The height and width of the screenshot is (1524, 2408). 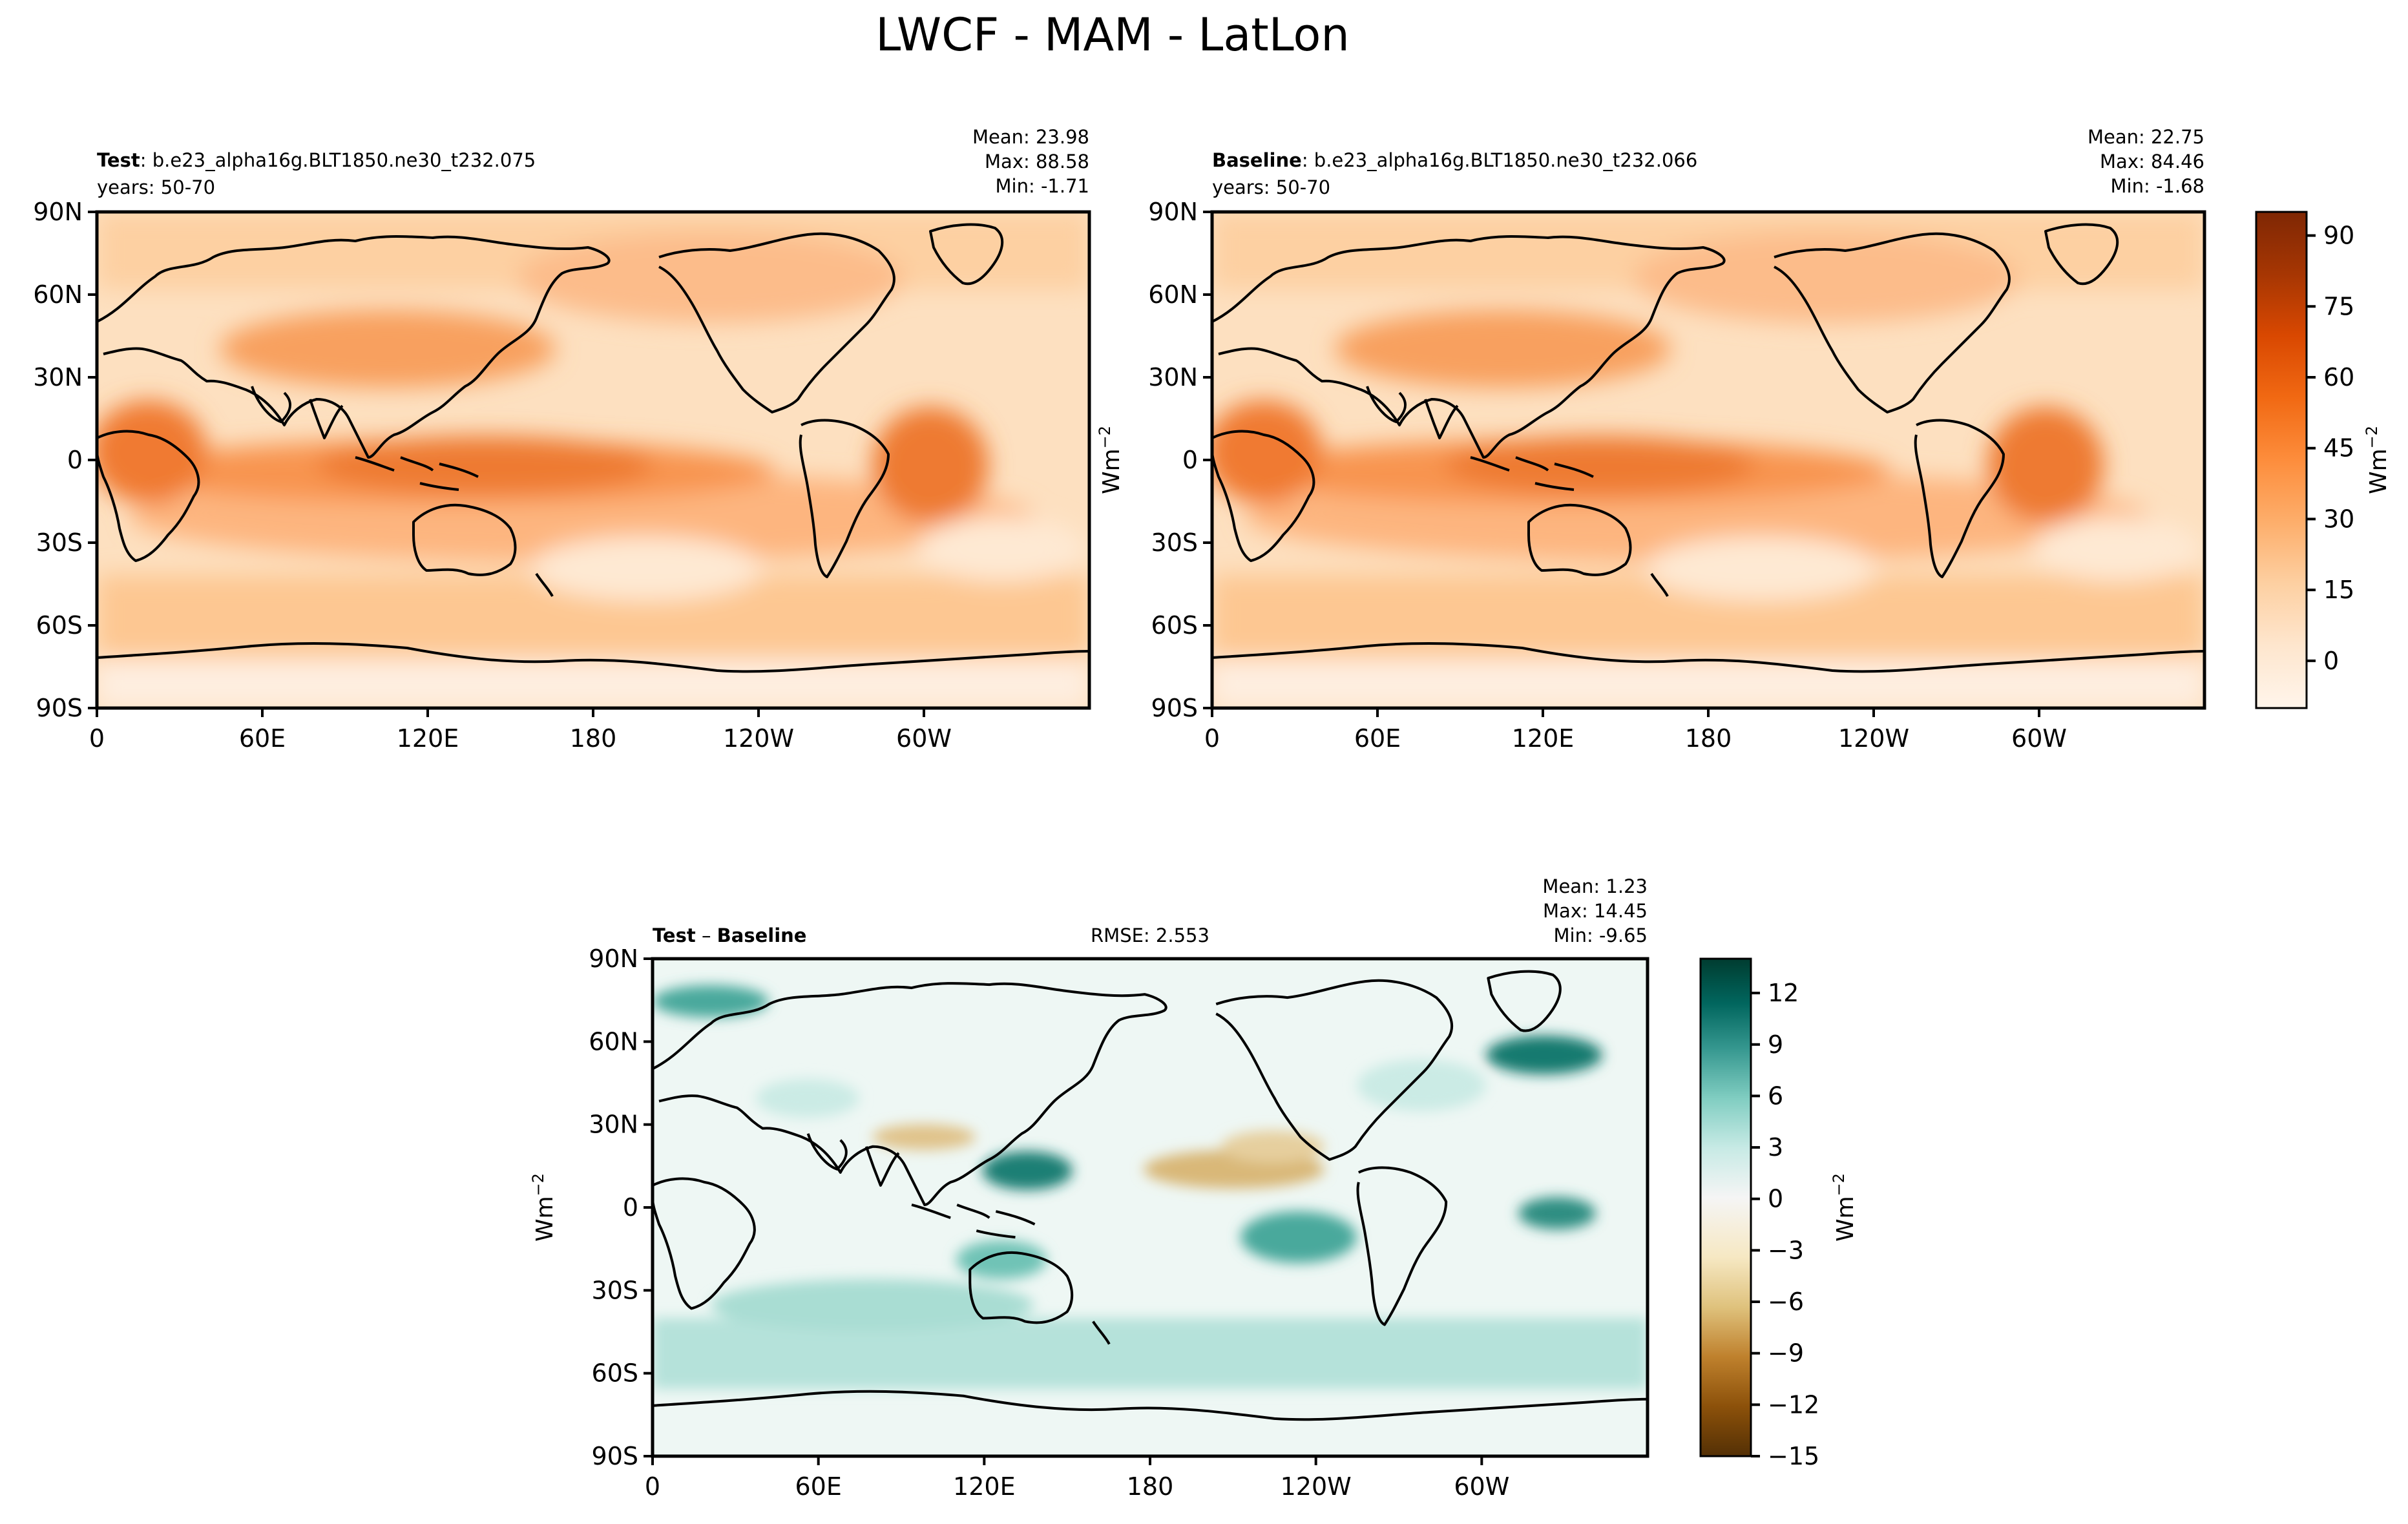 What do you see at coordinates (1775, 1147) in the screenshot?
I see `colorbar-tick-label: 3` at bounding box center [1775, 1147].